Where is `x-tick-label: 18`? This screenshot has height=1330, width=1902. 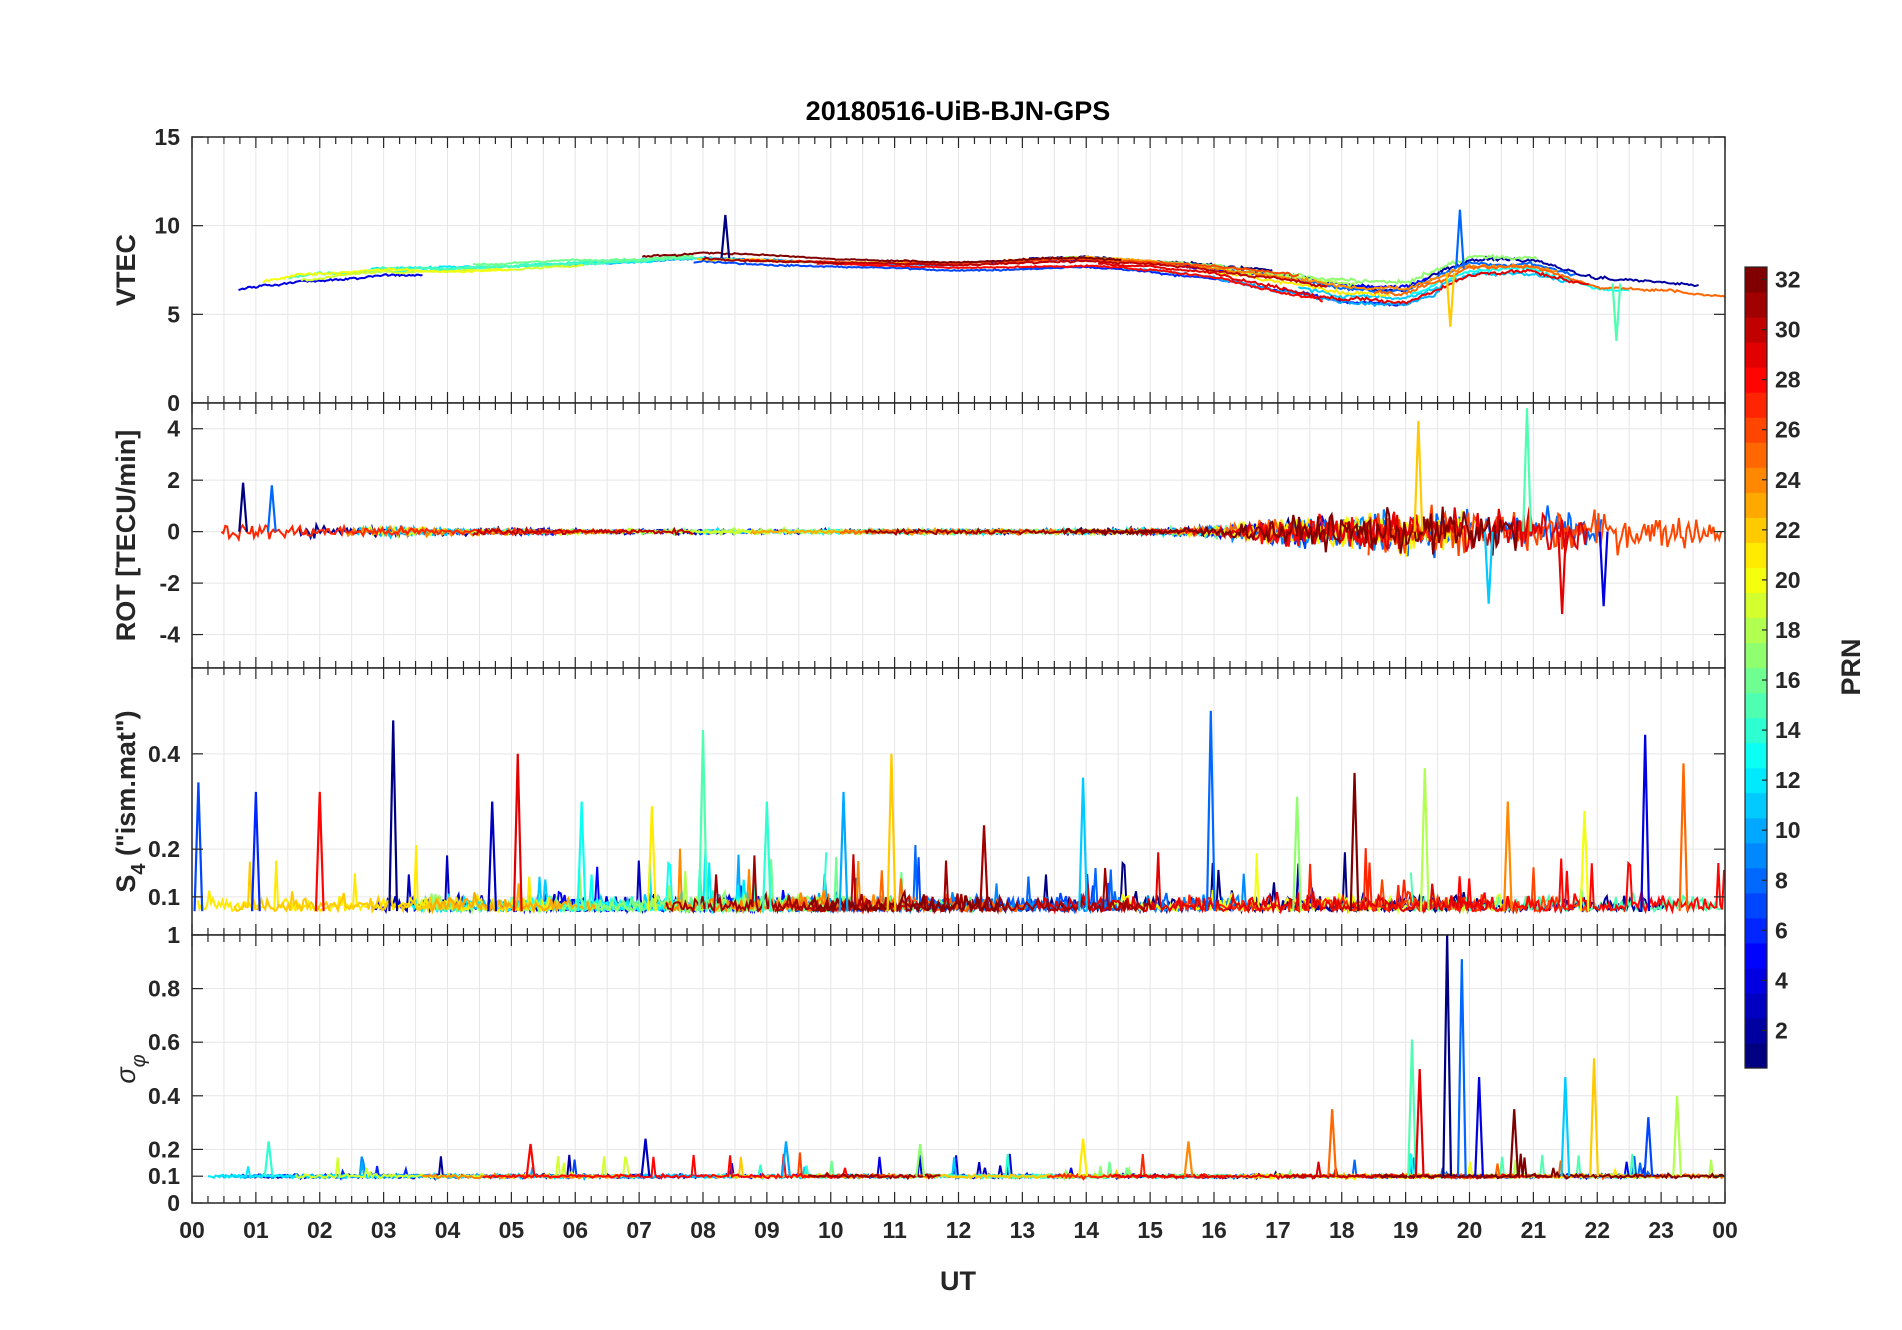
x-tick-label: 18 is located at coordinates (1342, 1230).